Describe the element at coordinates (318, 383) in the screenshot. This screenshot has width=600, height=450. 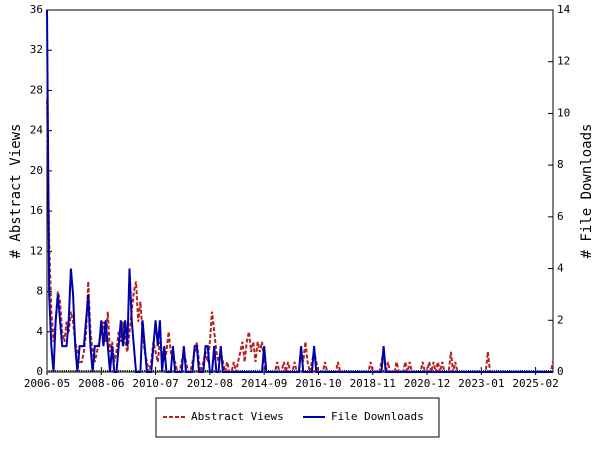
I see `x-tick-label: 2016-10` at that location.